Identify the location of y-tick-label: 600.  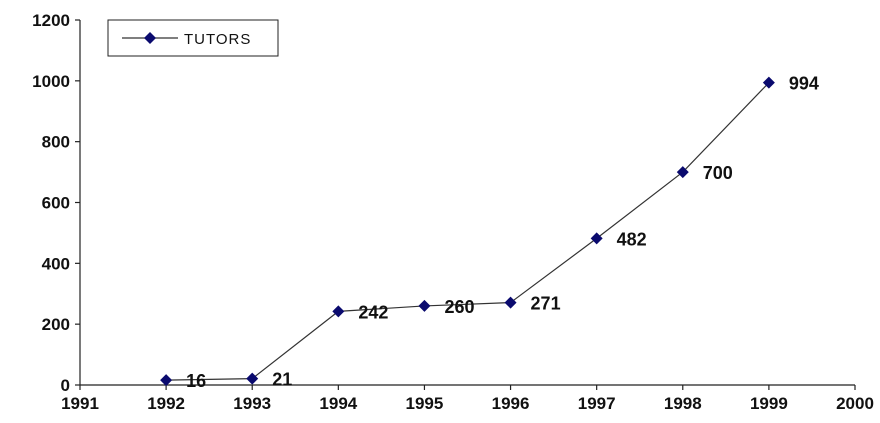
(56, 203).